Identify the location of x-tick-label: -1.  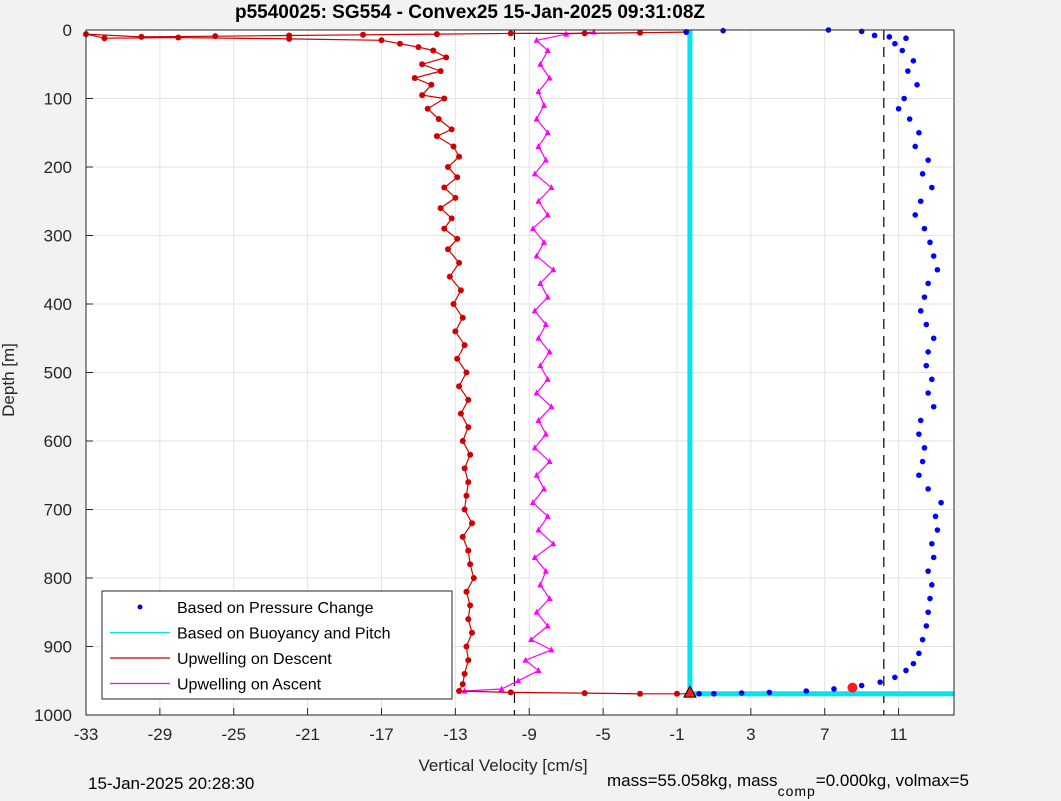
(676, 734).